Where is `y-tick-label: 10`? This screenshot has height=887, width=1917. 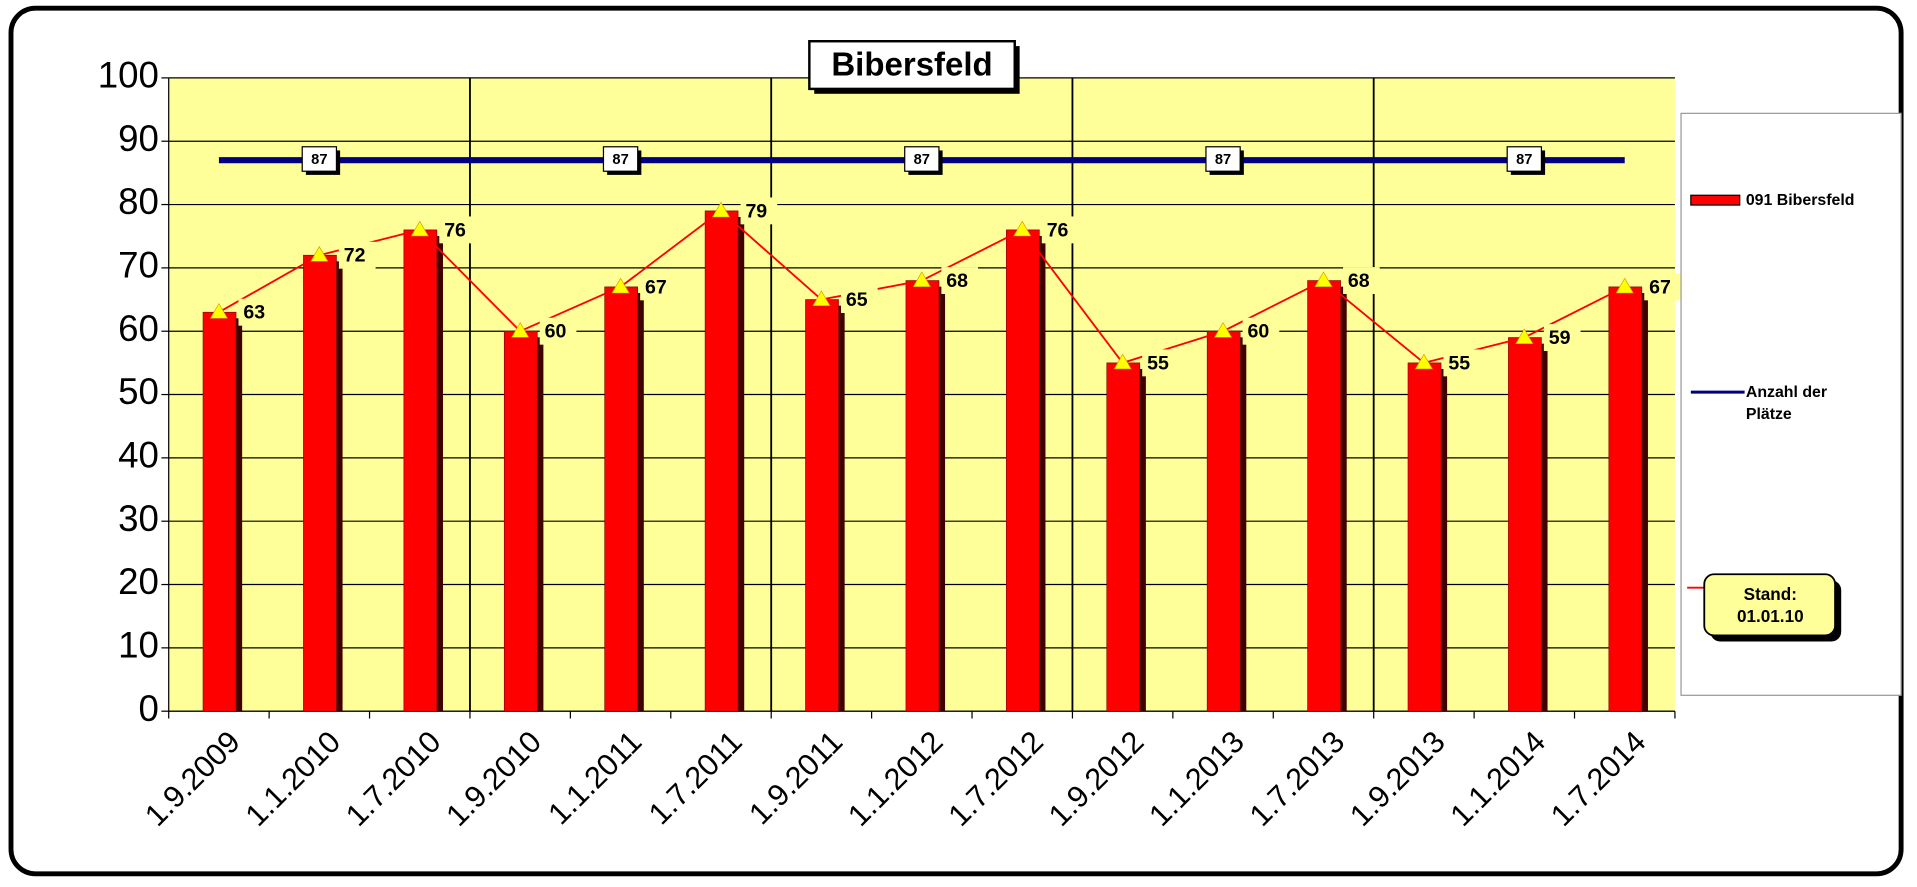 y-tick-label: 10 is located at coordinates (138, 645).